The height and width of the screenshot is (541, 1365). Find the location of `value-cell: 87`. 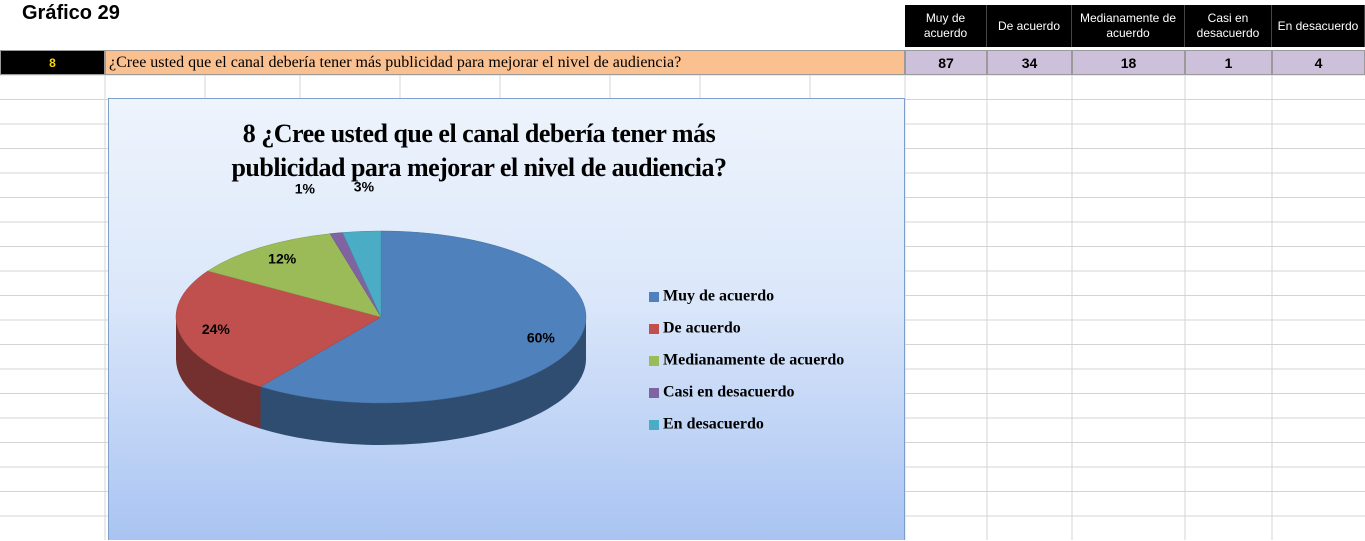

value-cell: 87 is located at coordinates (946, 62).